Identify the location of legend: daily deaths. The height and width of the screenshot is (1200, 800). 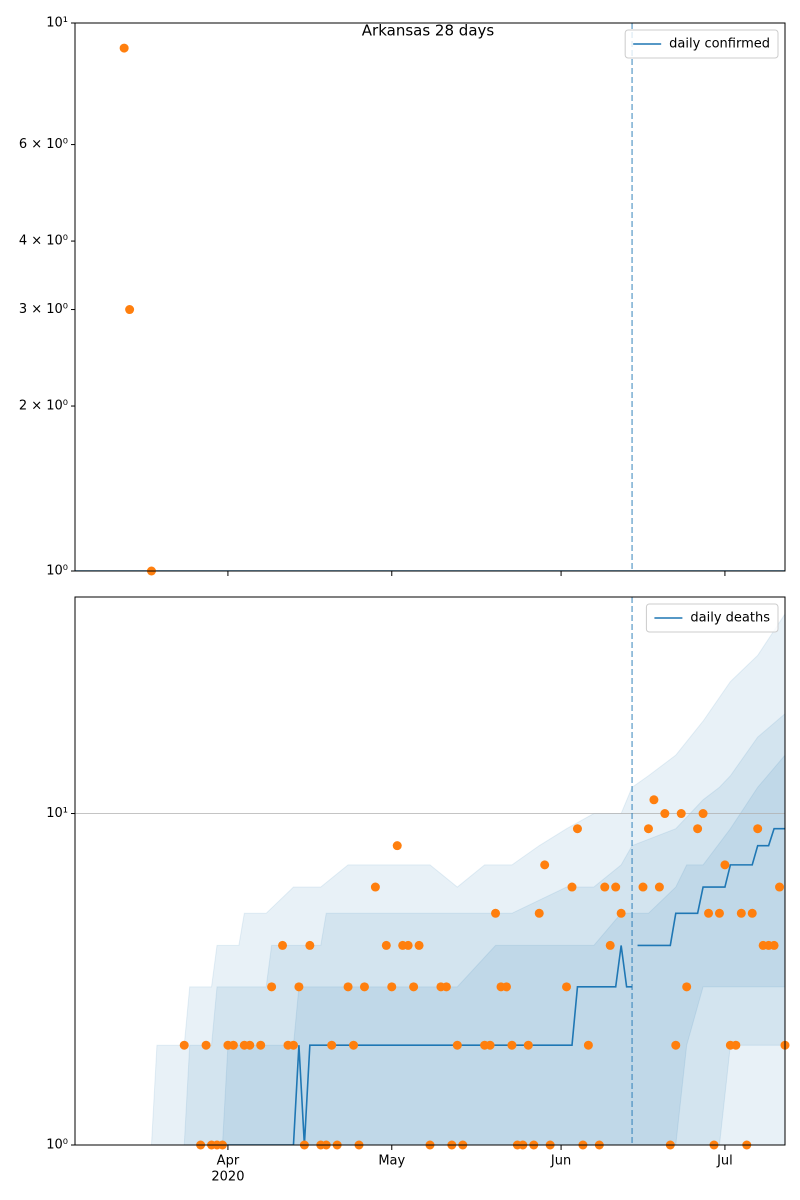
(712, 618).